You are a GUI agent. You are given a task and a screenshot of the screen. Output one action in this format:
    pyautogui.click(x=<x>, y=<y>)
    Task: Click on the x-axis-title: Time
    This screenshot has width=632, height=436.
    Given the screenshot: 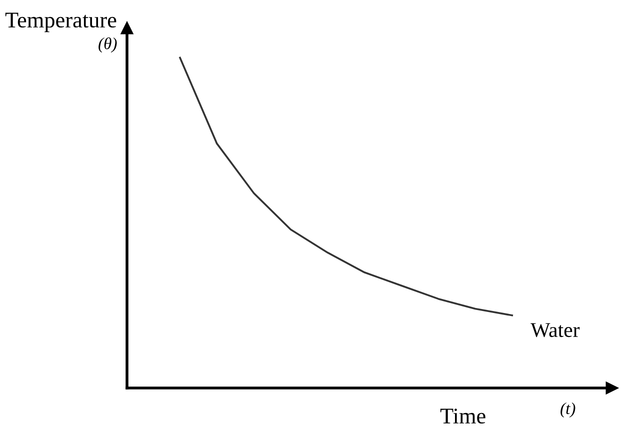 What is the action you would take?
    pyautogui.click(x=463, y=416)
    